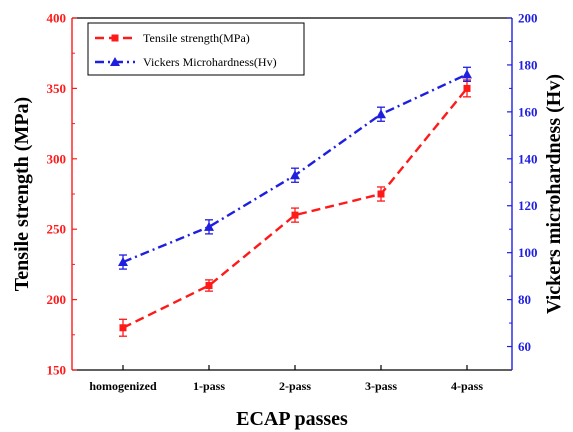  Describe the element at coordinates (381, 386) in the screenshot. I see `x-tick-label: 3-pass` at that location.